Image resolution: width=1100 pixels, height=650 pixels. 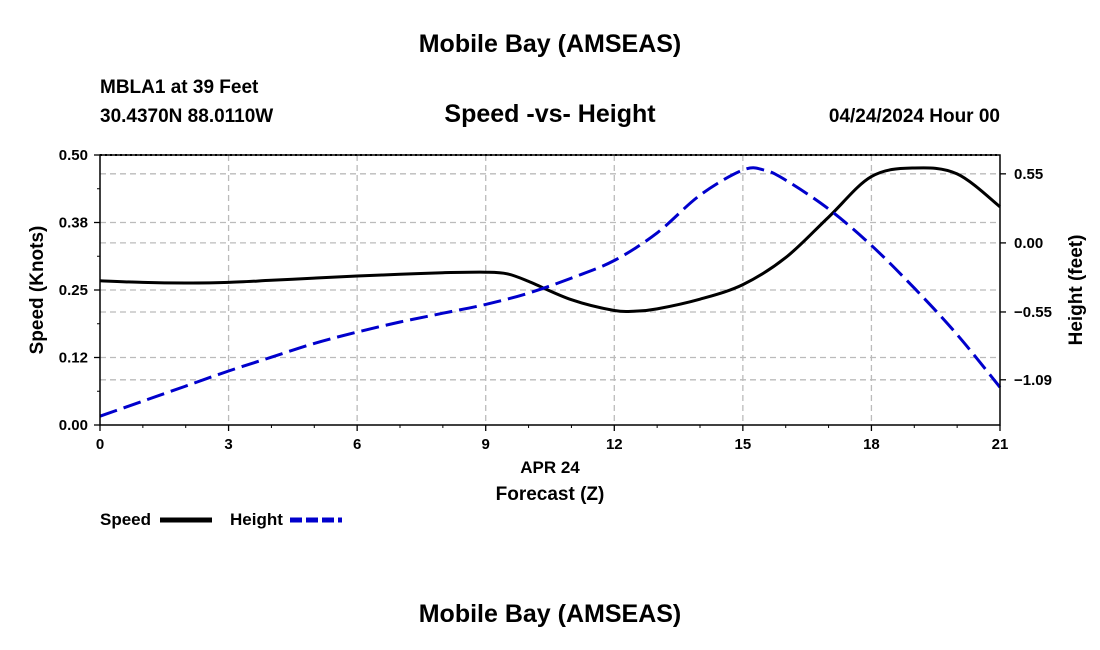 I want to click on x-tick-label: 0, so click(x=100, y=444).